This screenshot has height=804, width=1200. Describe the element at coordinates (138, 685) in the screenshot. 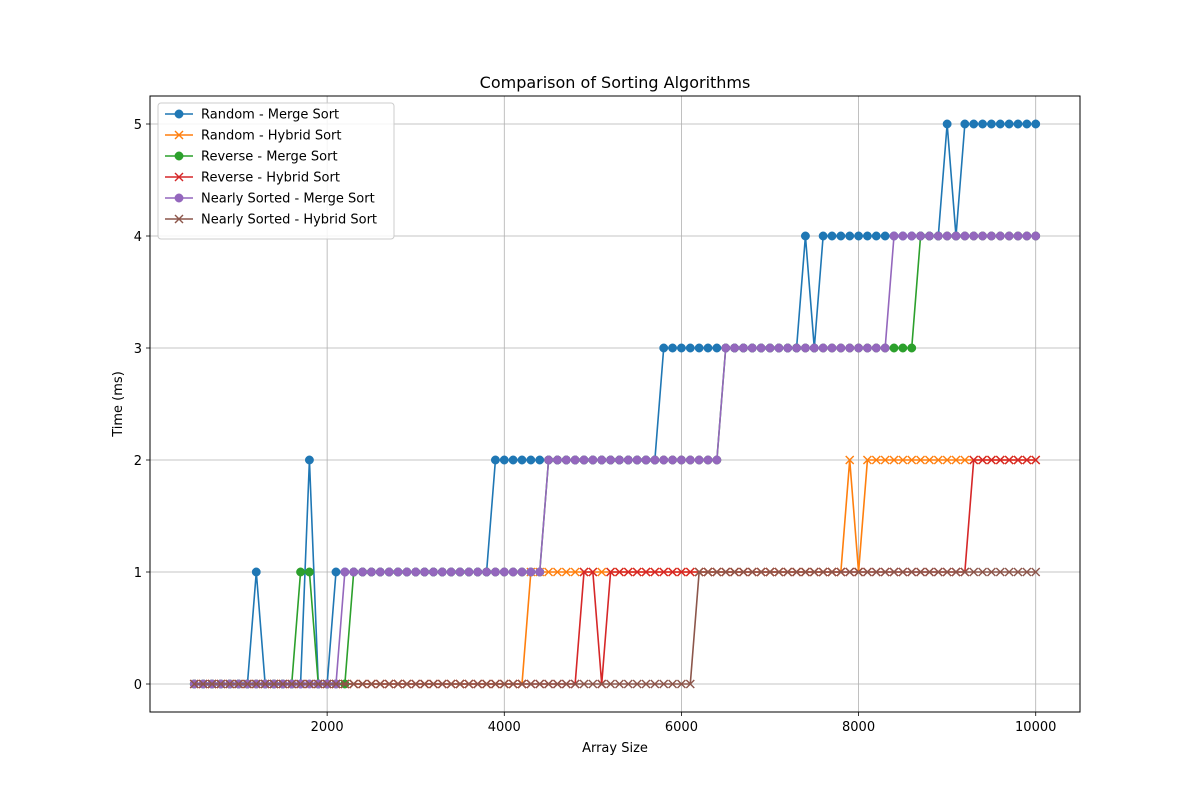

I see `y-tick-label: 0` at that location.